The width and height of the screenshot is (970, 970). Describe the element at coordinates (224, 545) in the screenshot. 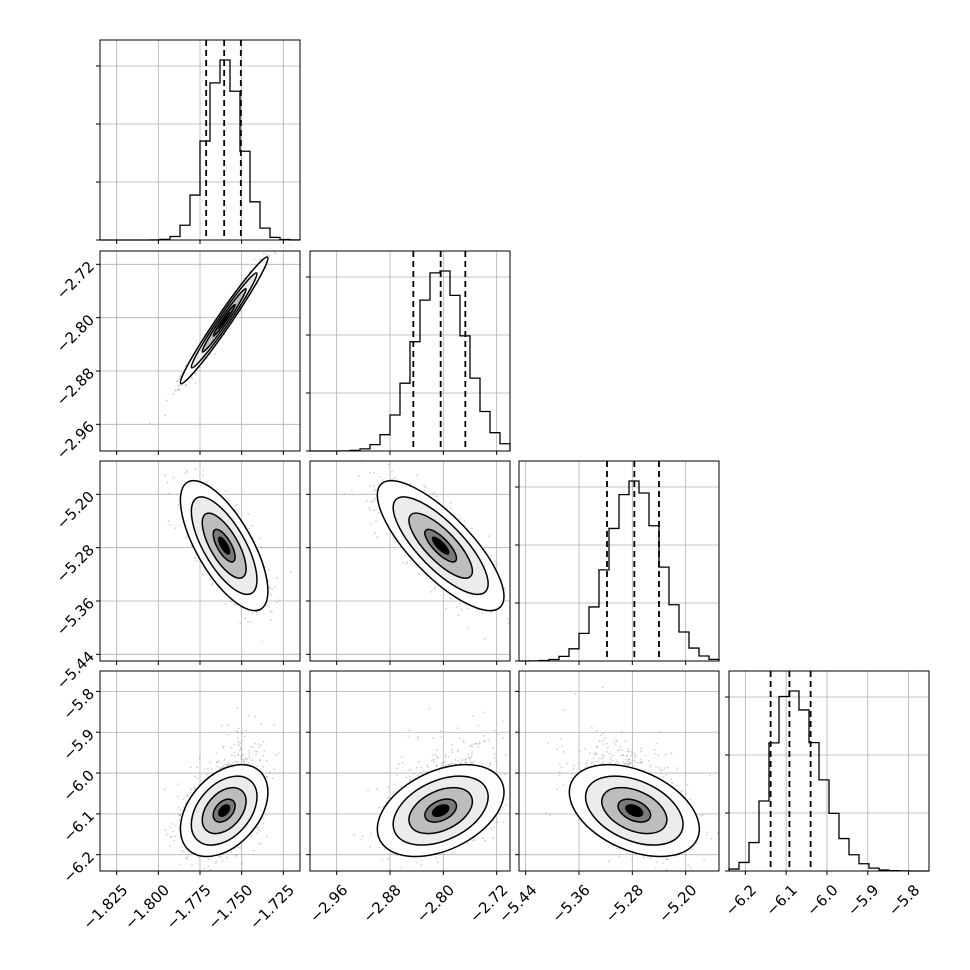

I see `density-core` at that location.